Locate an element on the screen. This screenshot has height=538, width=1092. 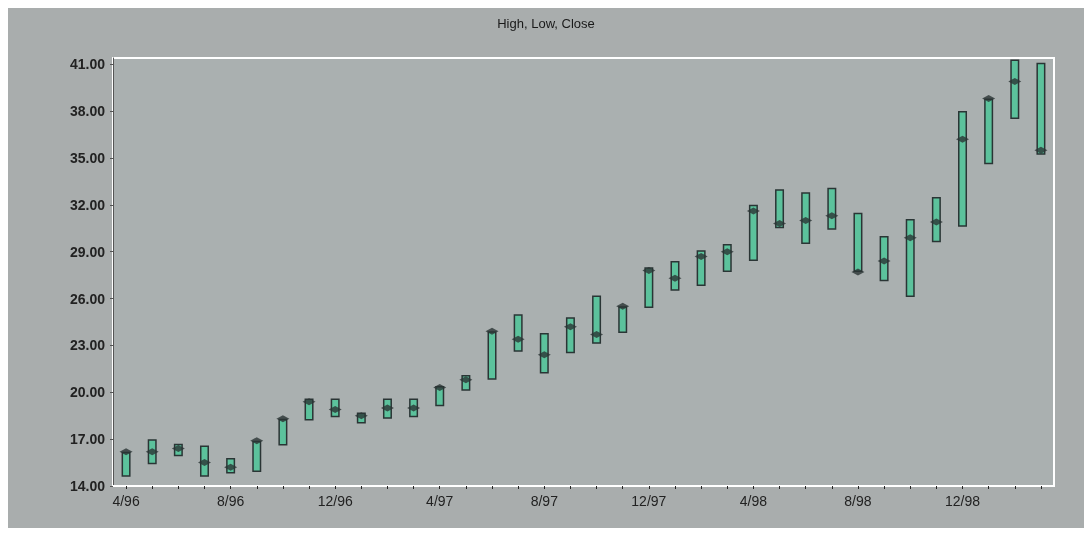
y-tick-label: 14.00 is located at coordinates (87, 486).